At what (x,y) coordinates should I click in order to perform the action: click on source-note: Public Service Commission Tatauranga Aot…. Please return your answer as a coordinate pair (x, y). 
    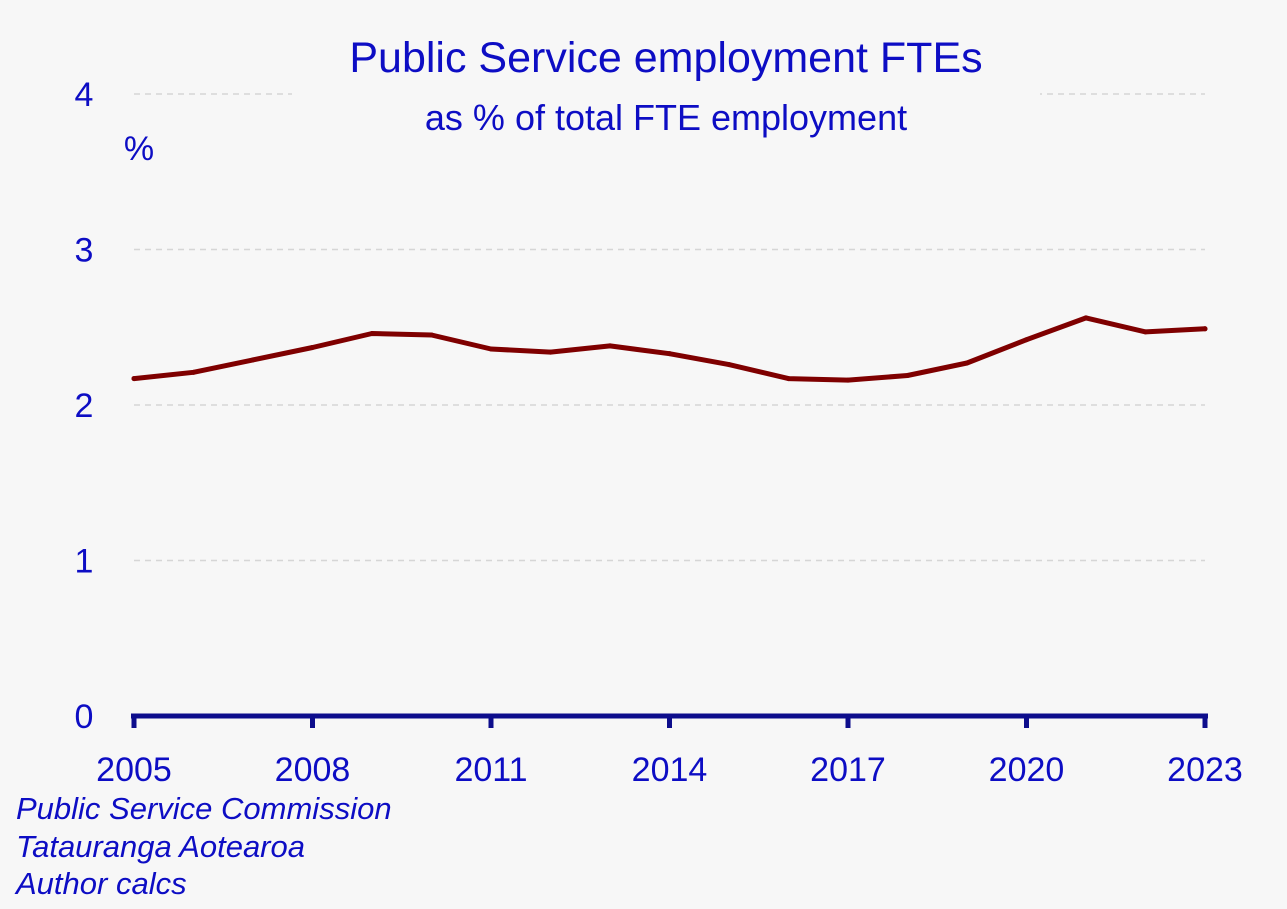
    Looking at the image, I should click on (204, 846).